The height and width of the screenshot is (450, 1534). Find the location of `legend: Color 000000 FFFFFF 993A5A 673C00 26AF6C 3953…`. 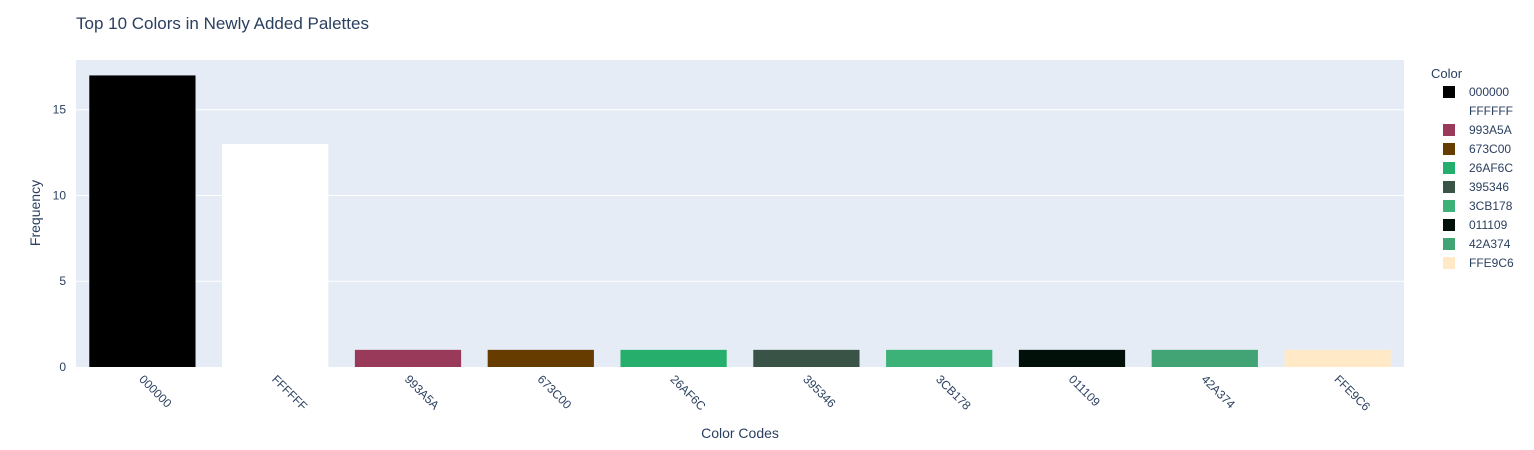

legend: Color 000000 FFFFFF 993A5A 673C00 26AF6C 3953… is located at coordinates (1472, 168).